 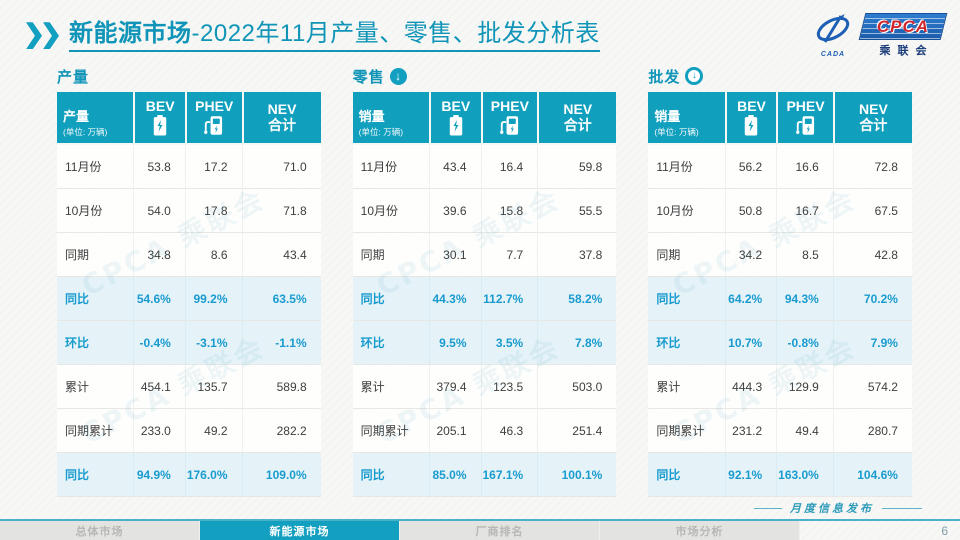 What do you see at coordinates (159, 255) in the screenshot?
I see `cell-value: 34.8` at bounding box center [159, 255].